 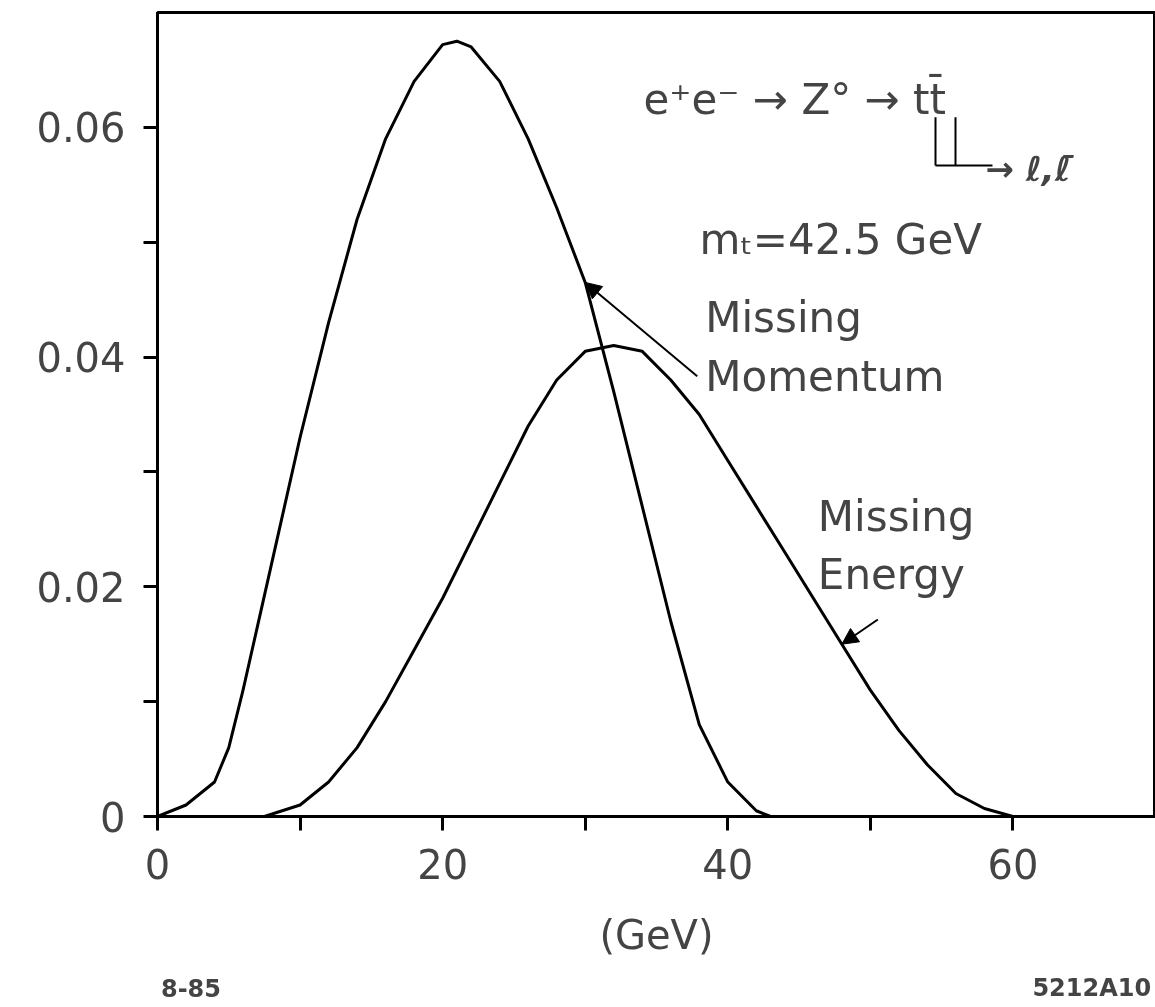 What do you see at coordinates (443, 864) in the screenshot?
I see `x-tick-label: 20` at bounding box center [443, 864].